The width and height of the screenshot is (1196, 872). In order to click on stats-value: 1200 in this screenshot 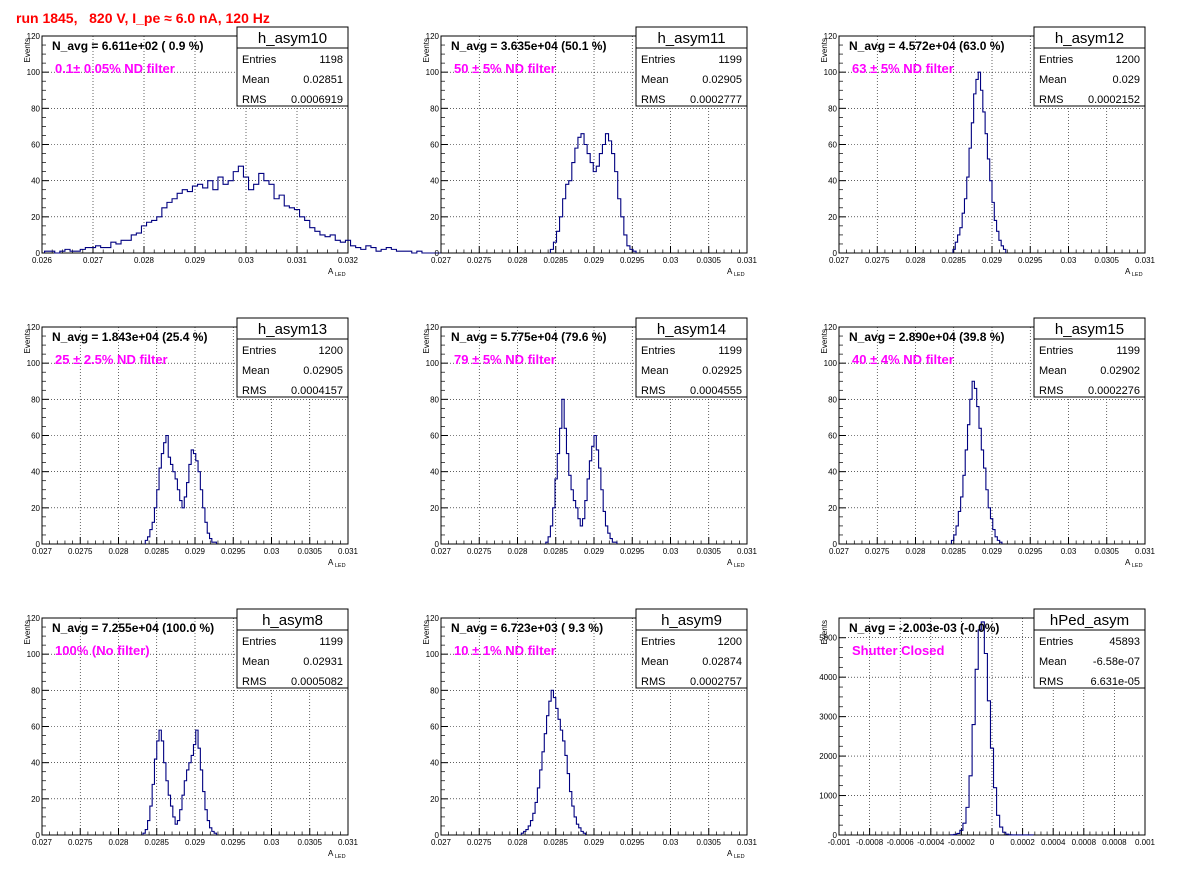, I will do `click(730, 642)`.